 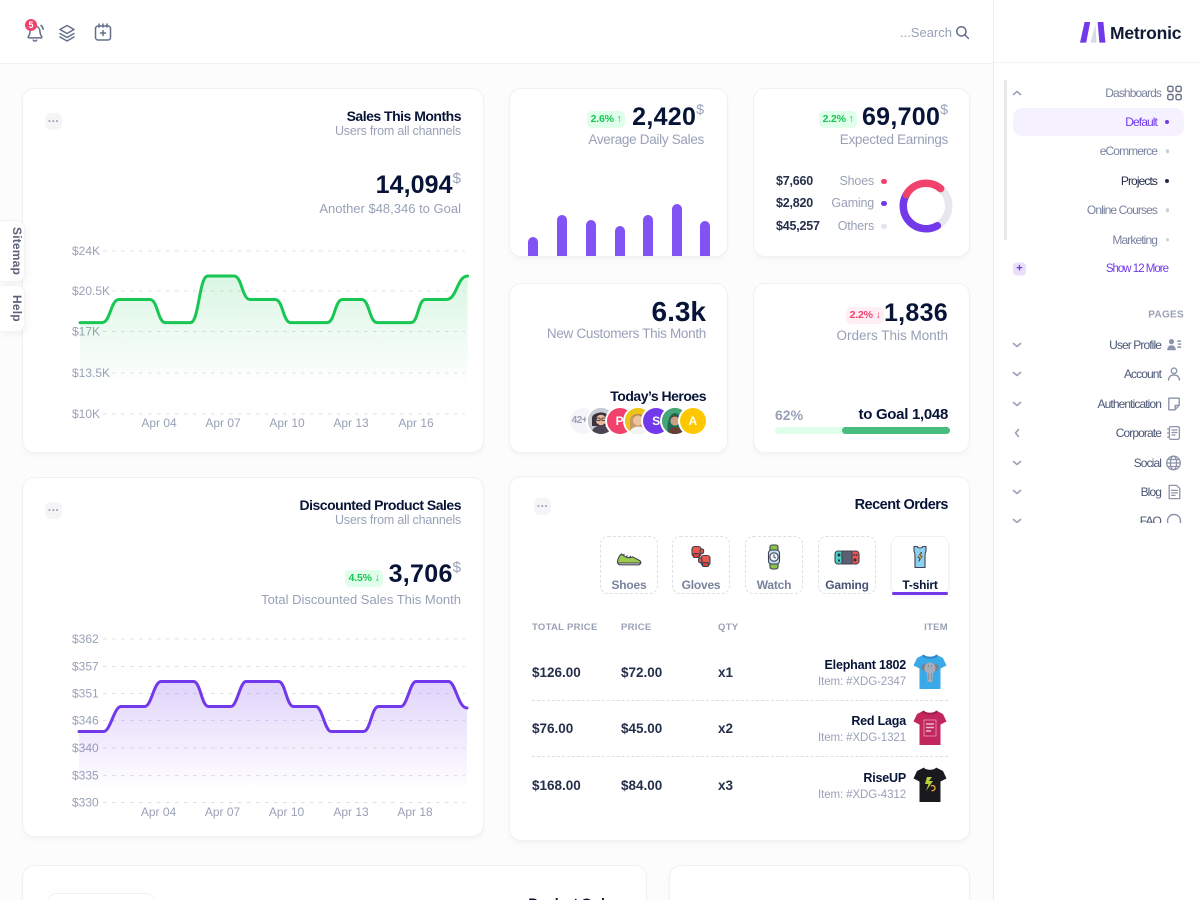 What do you see at coordinates (416, 423) in the screenshot?
I see `svg-text: Apr 16` at bounding box center [416, 423].